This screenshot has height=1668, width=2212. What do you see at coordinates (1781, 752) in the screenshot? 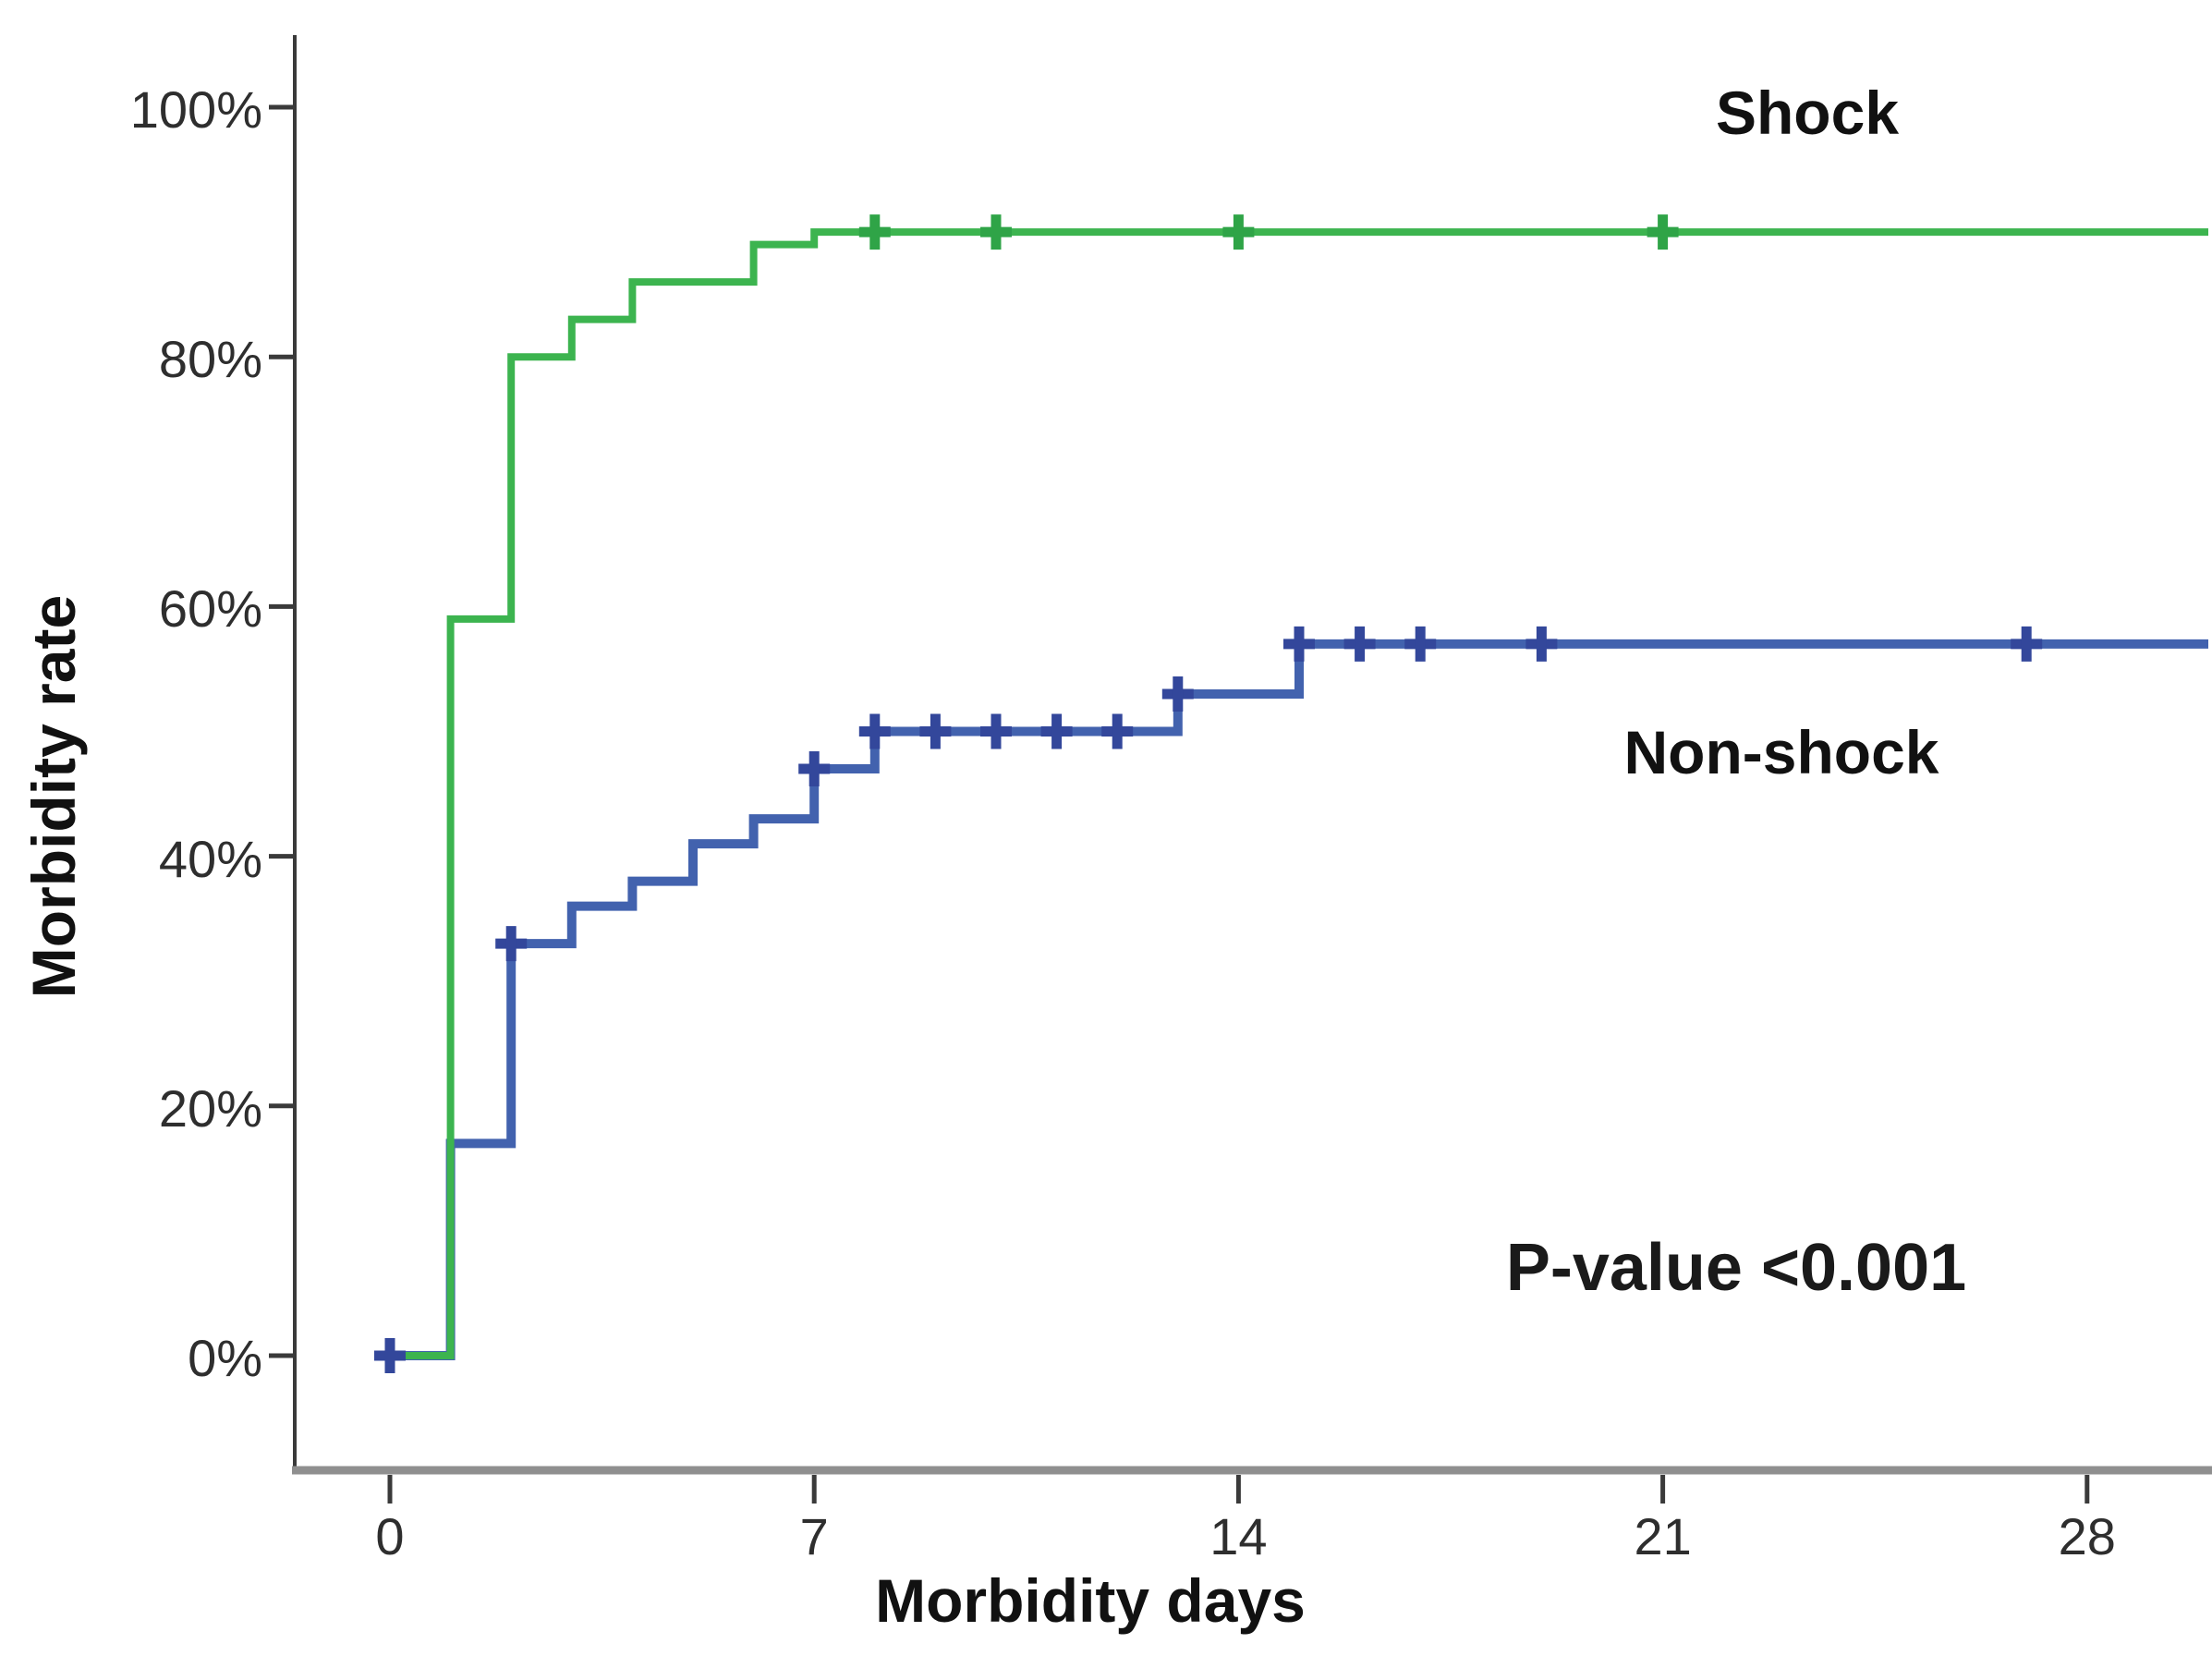
I see `series-label-non-shock: Non-shock` at bounding box center [1781, 752].